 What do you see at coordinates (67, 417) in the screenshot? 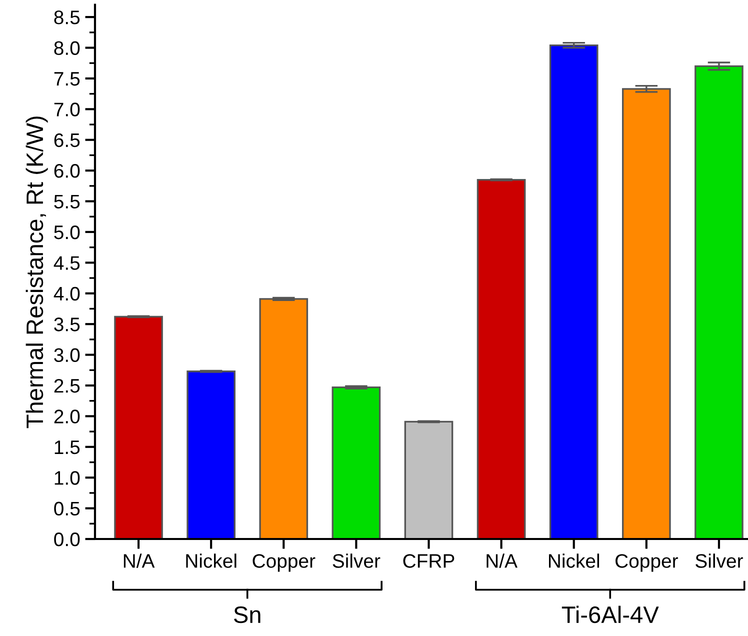
I see `y-tick-label: 2.0` at bounding box center [67, 417].